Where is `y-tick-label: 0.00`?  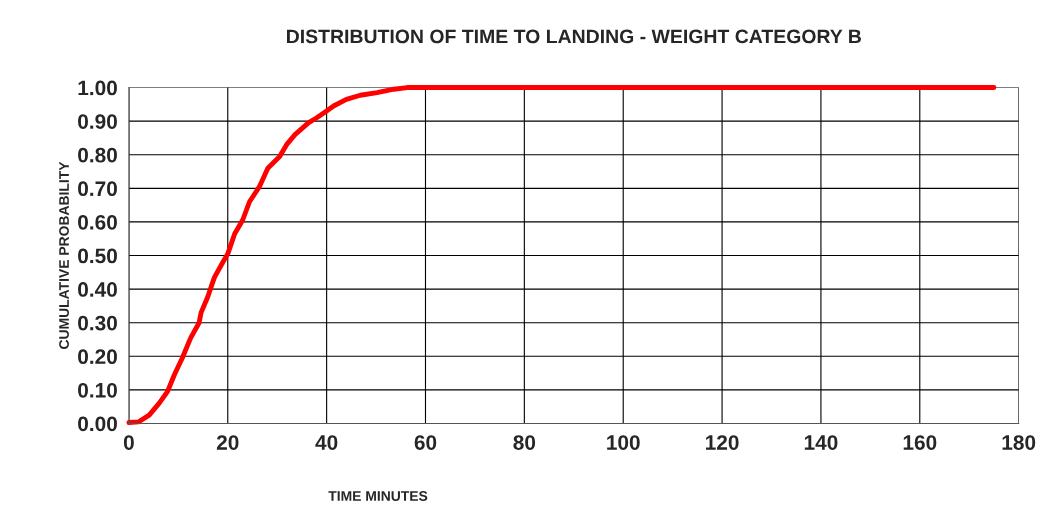
y-tick-label: 0.00 is located at coordinates (97, 424).